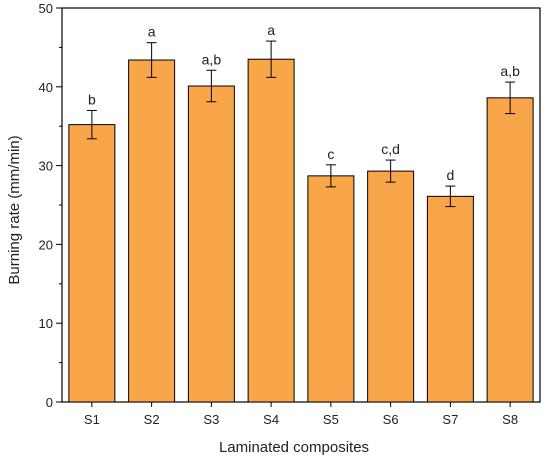 Image resolution: width=550 pixels, height=462 pixels. Describe the element at coordinates (271, 230) in the screenshot. I see `bar-s4` at that location.